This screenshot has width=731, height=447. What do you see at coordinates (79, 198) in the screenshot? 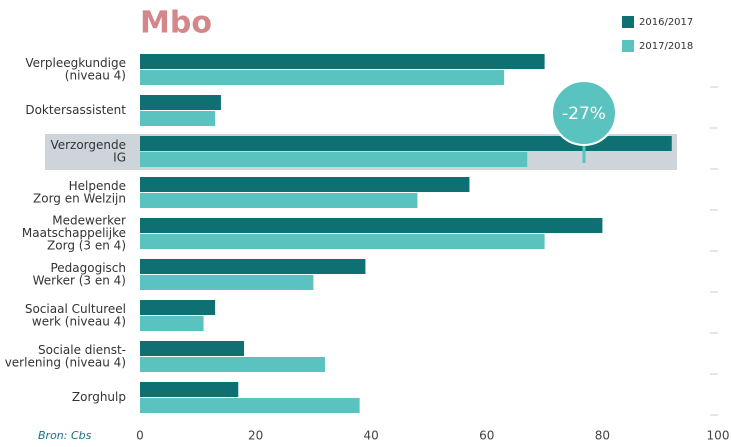
I see `category-label: Zorg en Welzijn` at bounding box center [79, 198].